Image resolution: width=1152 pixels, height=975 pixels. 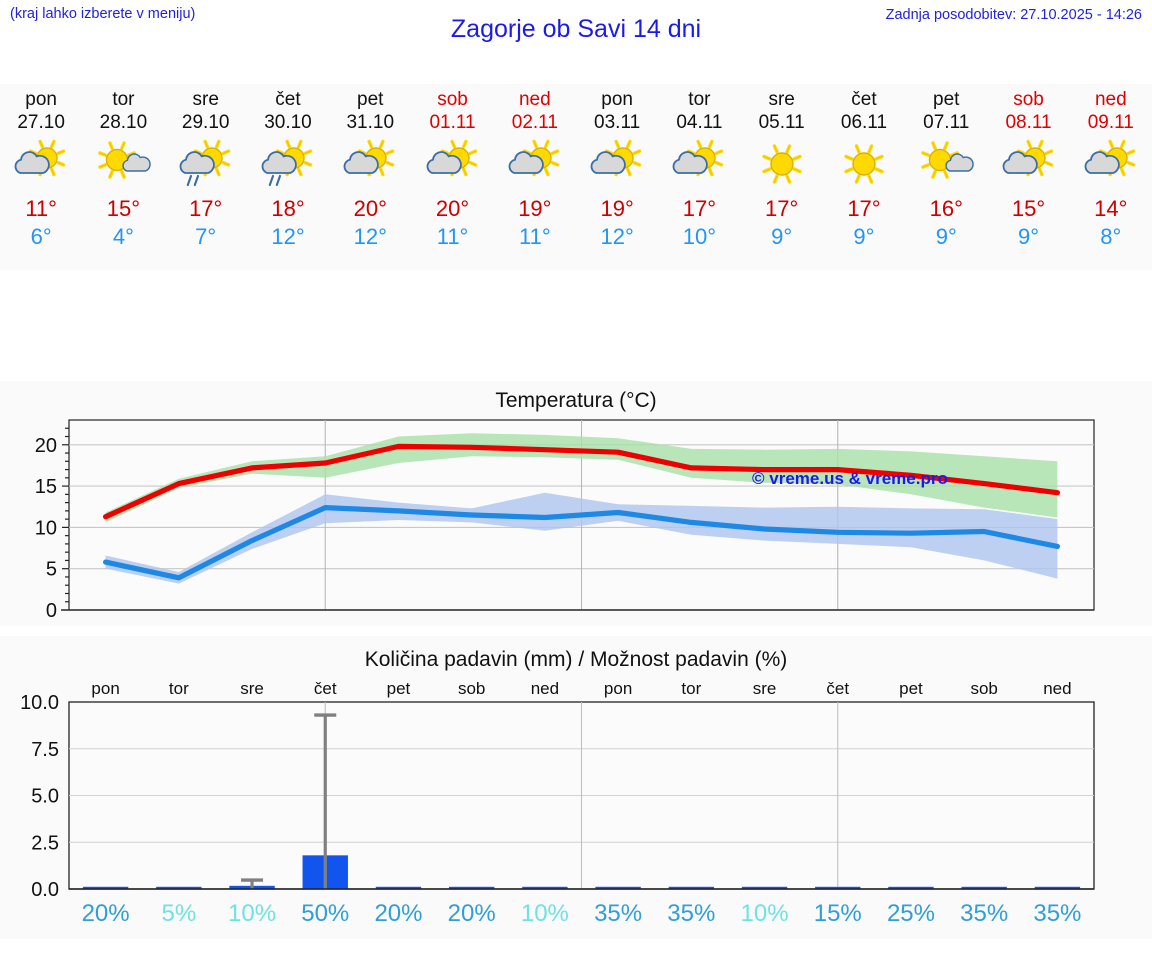 What do you see at coordinates (46, 446) in the screenshot?
I see `y-axis-tick-label: 20` at bounding box center [46, 446].